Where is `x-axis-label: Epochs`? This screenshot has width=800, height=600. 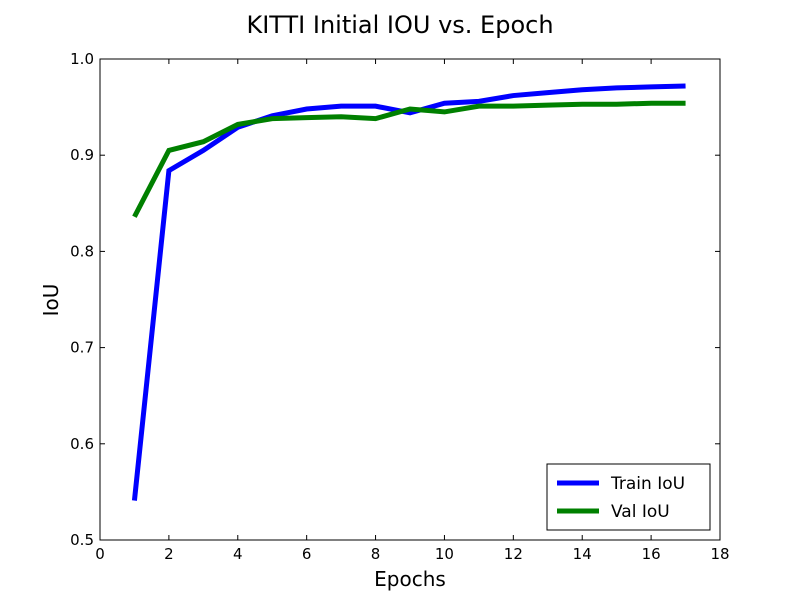 x-axis-label: Epochs is located at coordinates (410, 579).